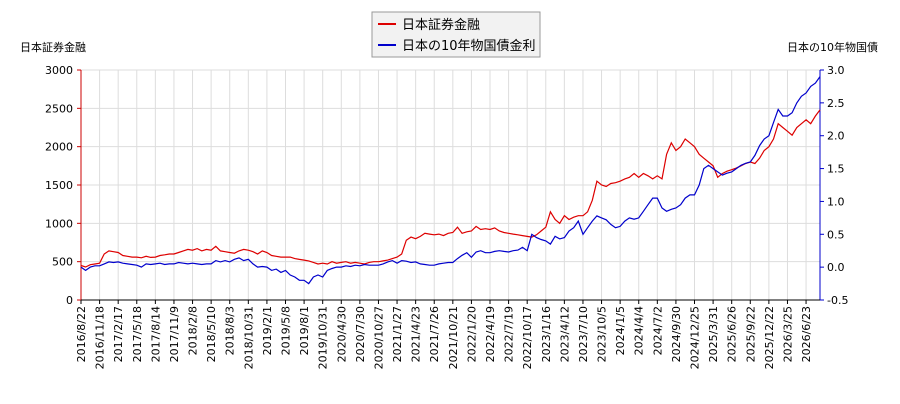  Describe the element at coordinates (583, 334) in the screenshot. I see `x-tick-label: 2023/7/10` at that location.